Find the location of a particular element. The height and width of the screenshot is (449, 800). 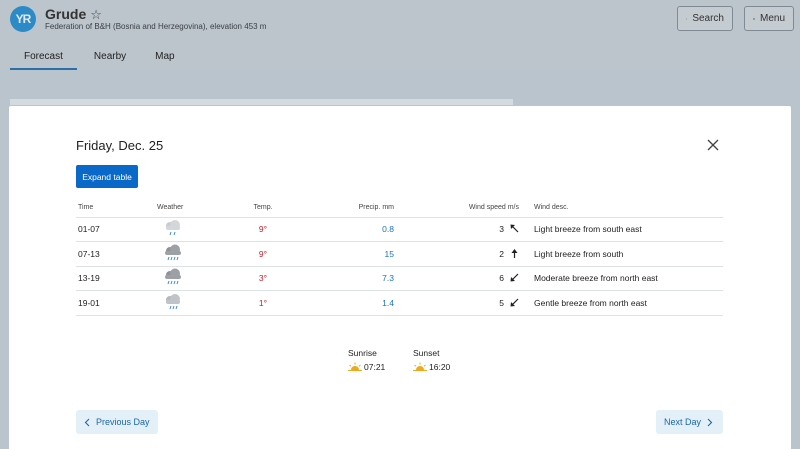

arrow-up-icon is located at coordinates (514, 253).